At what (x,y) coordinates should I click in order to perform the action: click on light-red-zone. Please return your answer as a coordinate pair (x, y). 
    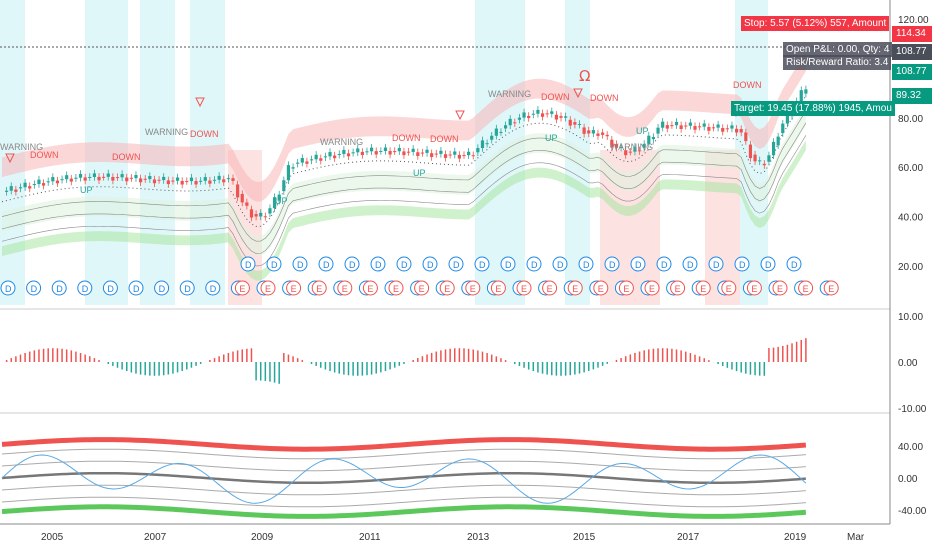
    Looking at the image, I should click on (722, 227).